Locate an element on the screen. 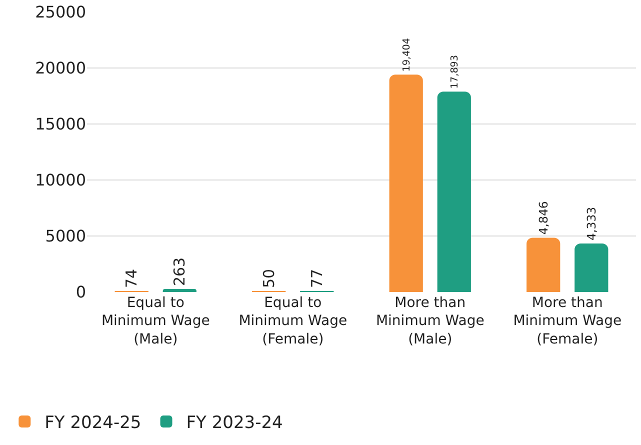  x-tick-label: More than Minimum Wage (Female) is located at coordinates (567, 321).